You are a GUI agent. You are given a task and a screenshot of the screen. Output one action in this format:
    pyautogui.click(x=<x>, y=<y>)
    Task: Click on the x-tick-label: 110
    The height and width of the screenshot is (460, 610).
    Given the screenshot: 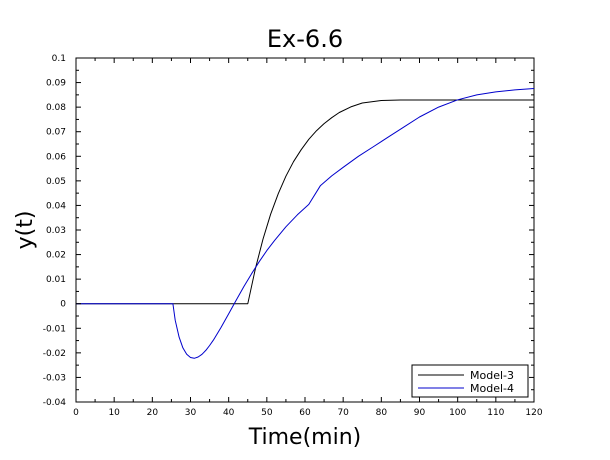 What is the action you would take?
    pyautogui.click(x=495, y=413)
    